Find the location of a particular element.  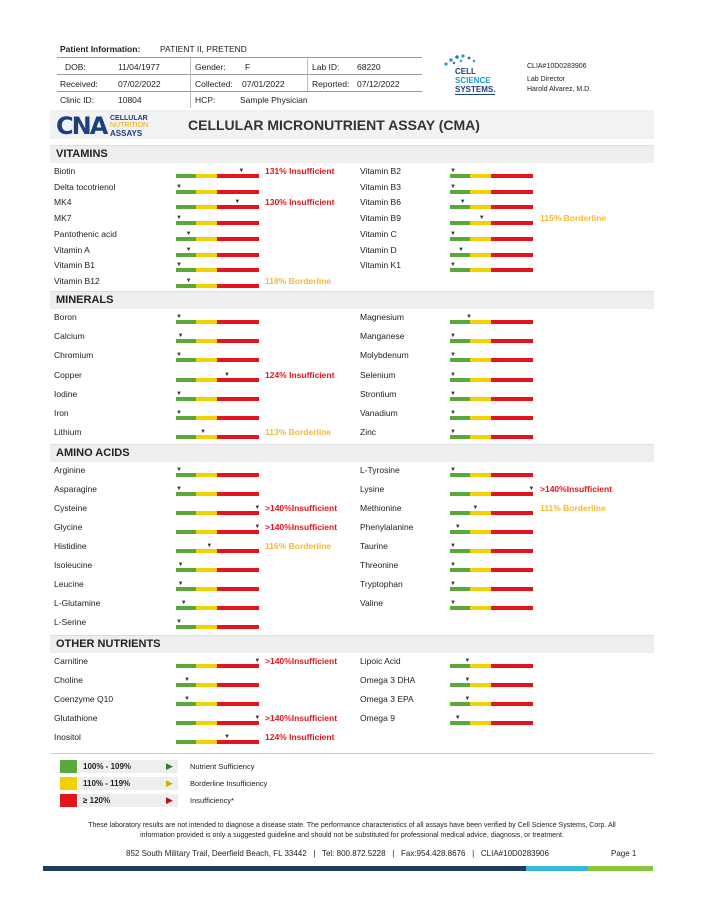

nutrient-label: Cysteine is located at coordinates (71, 508).